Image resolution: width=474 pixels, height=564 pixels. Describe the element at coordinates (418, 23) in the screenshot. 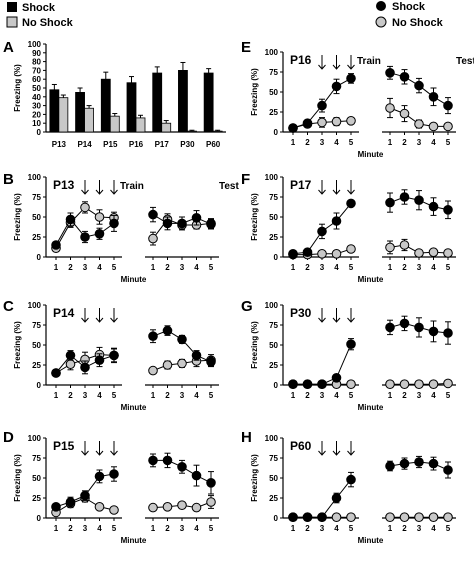

I see `legend-right-noshock-label: No Shock` at that location.